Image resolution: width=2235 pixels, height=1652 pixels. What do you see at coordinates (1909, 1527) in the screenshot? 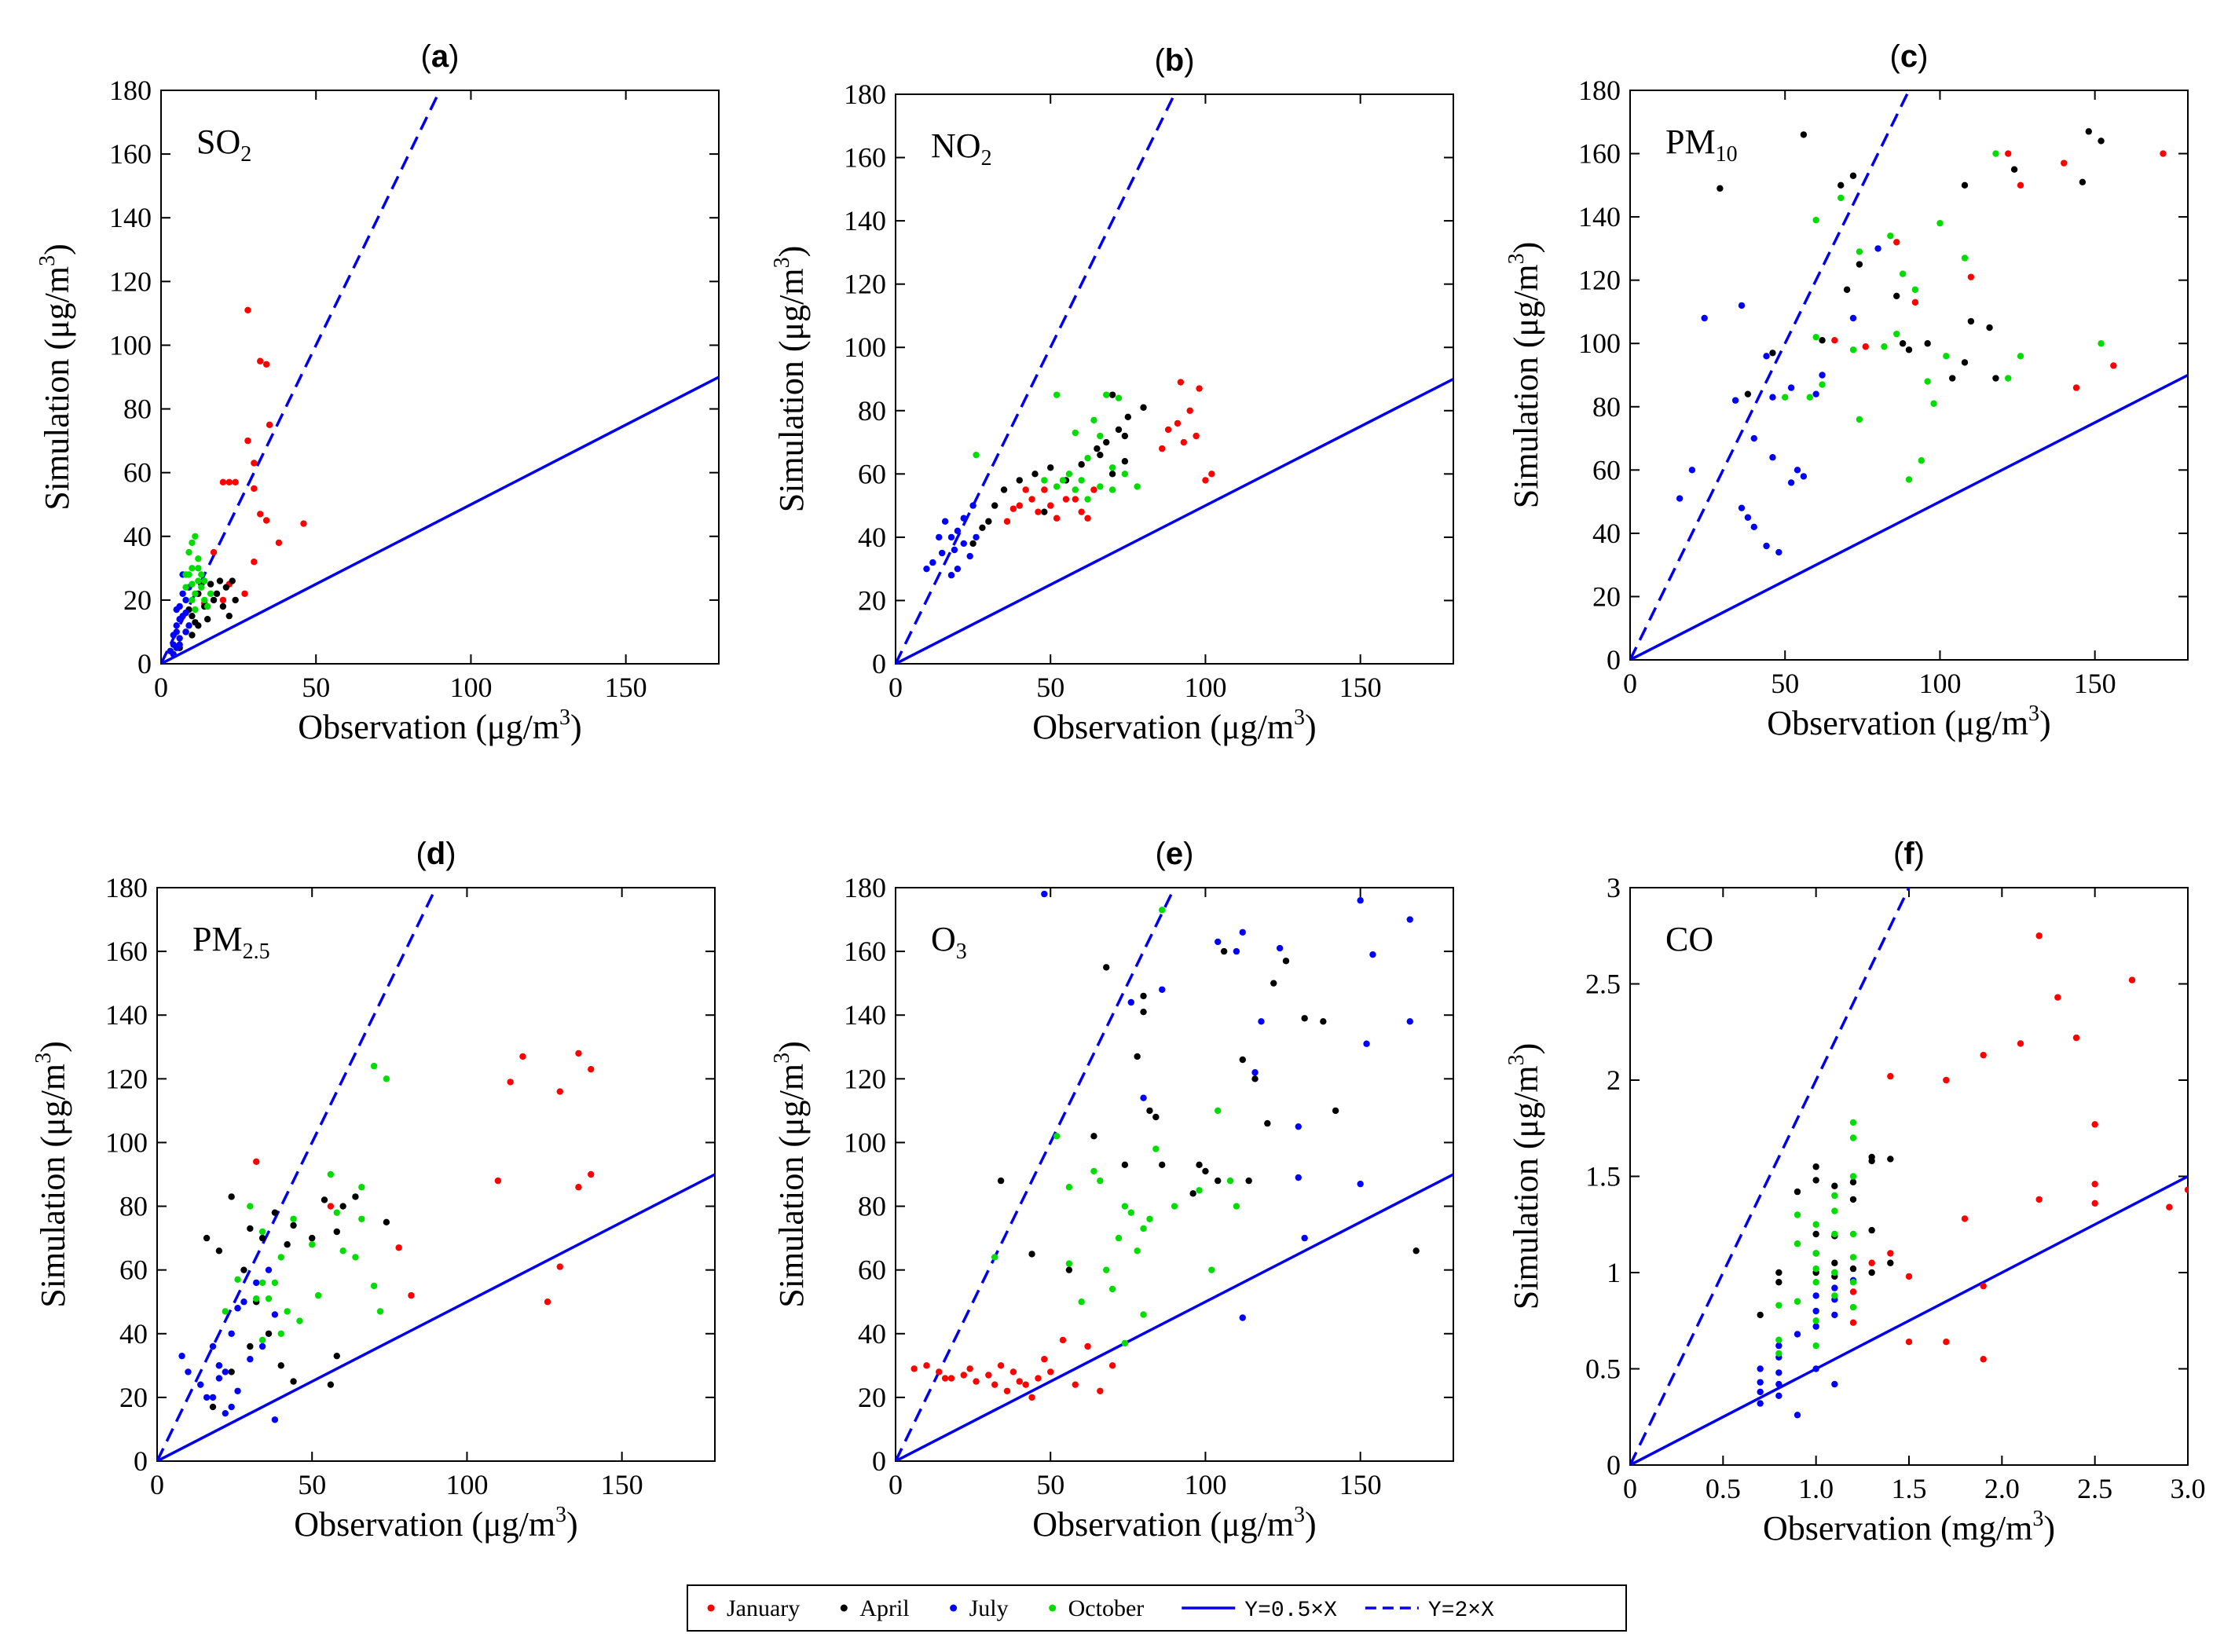
I see `x-axis-label: Observation (mg/m3)` at bounding box center [1909, 1527].